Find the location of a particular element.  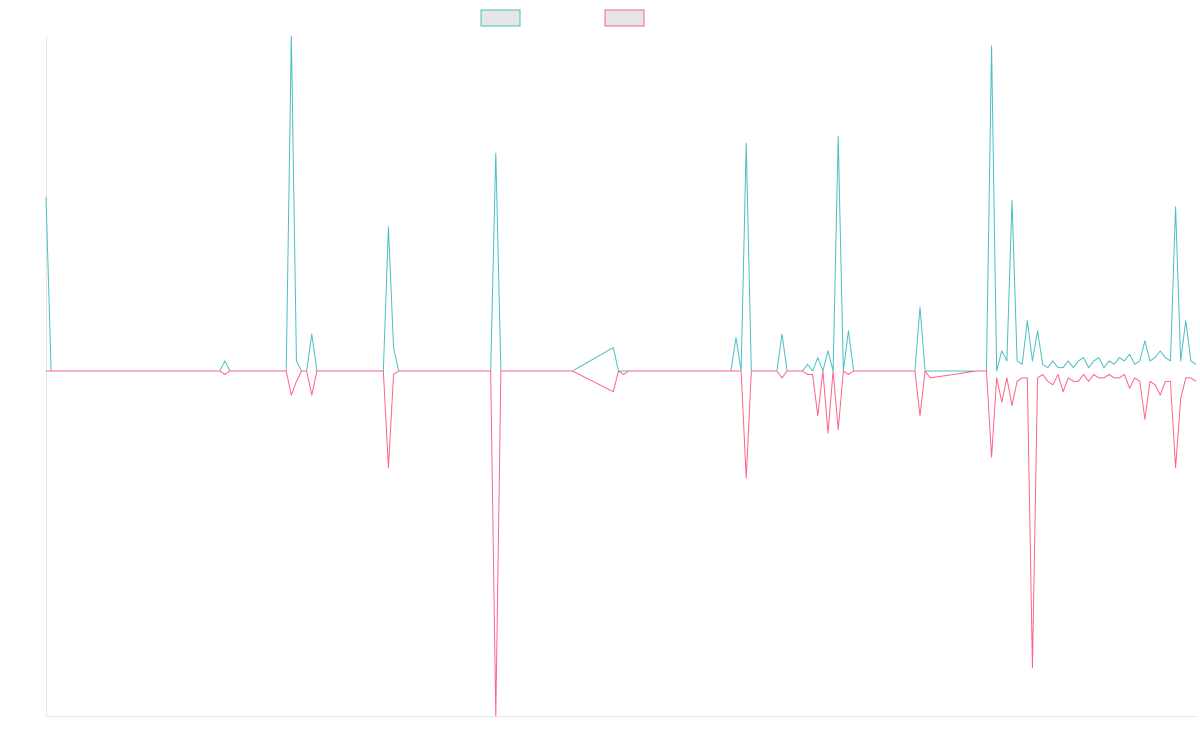

chart-legend is located at coordinates (562, 18).